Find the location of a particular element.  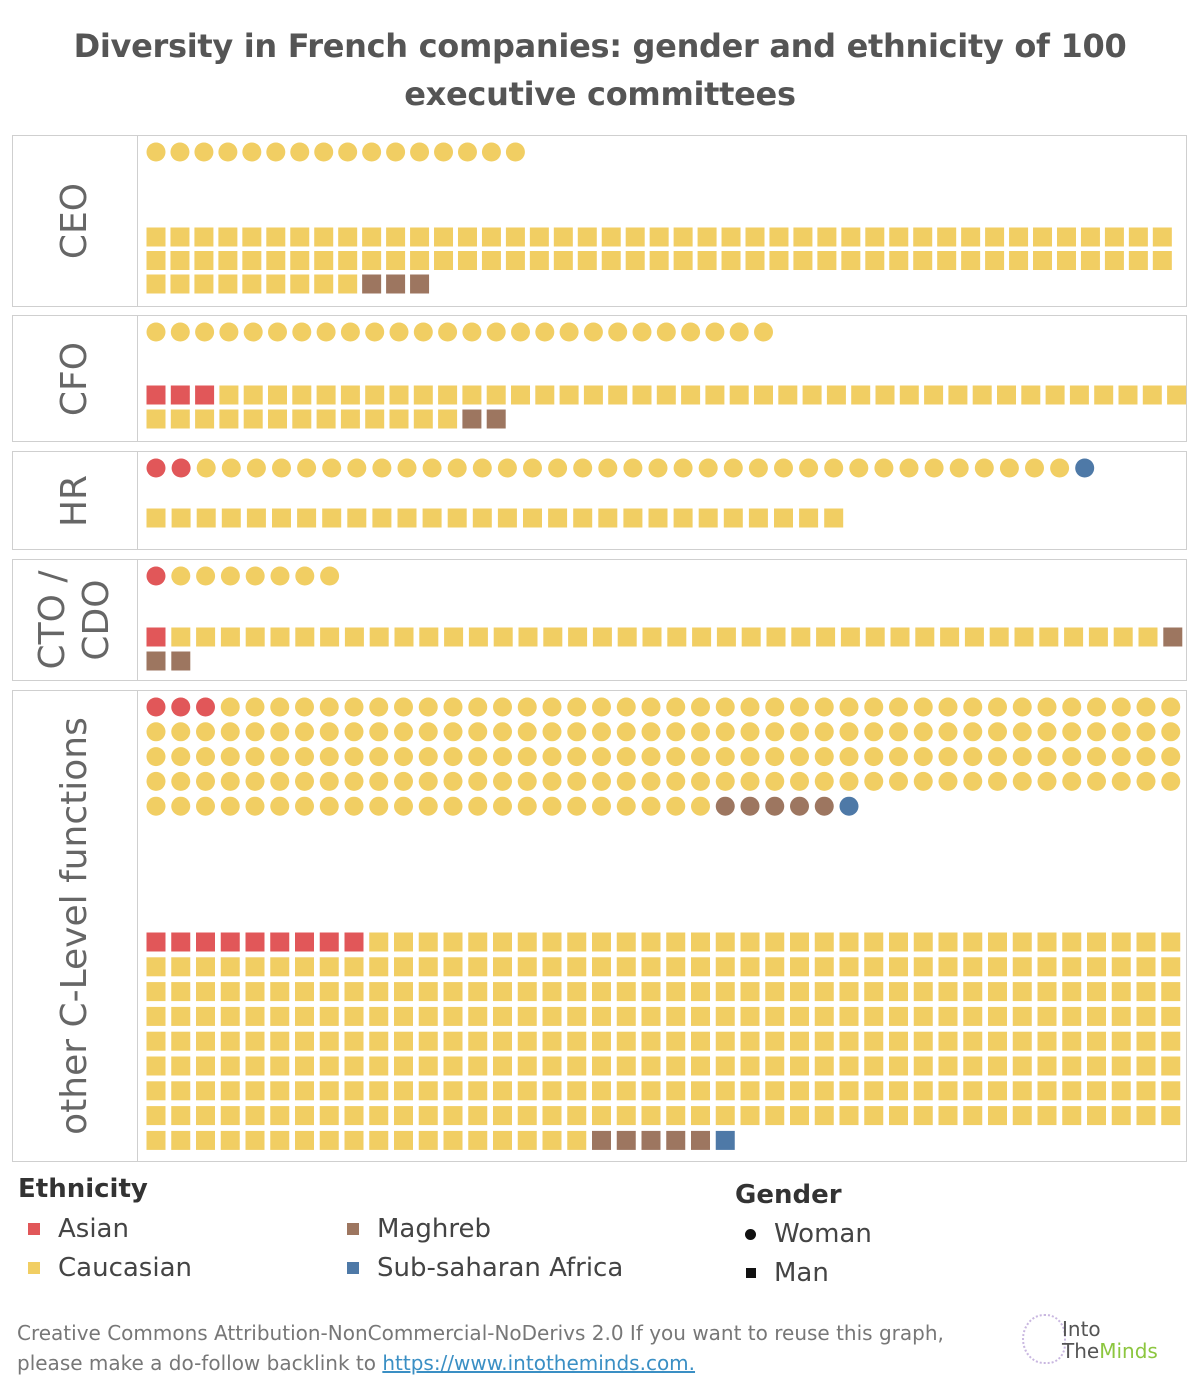

legend-label-caucasian: Caucasian is located at coordinates (125, 1268).